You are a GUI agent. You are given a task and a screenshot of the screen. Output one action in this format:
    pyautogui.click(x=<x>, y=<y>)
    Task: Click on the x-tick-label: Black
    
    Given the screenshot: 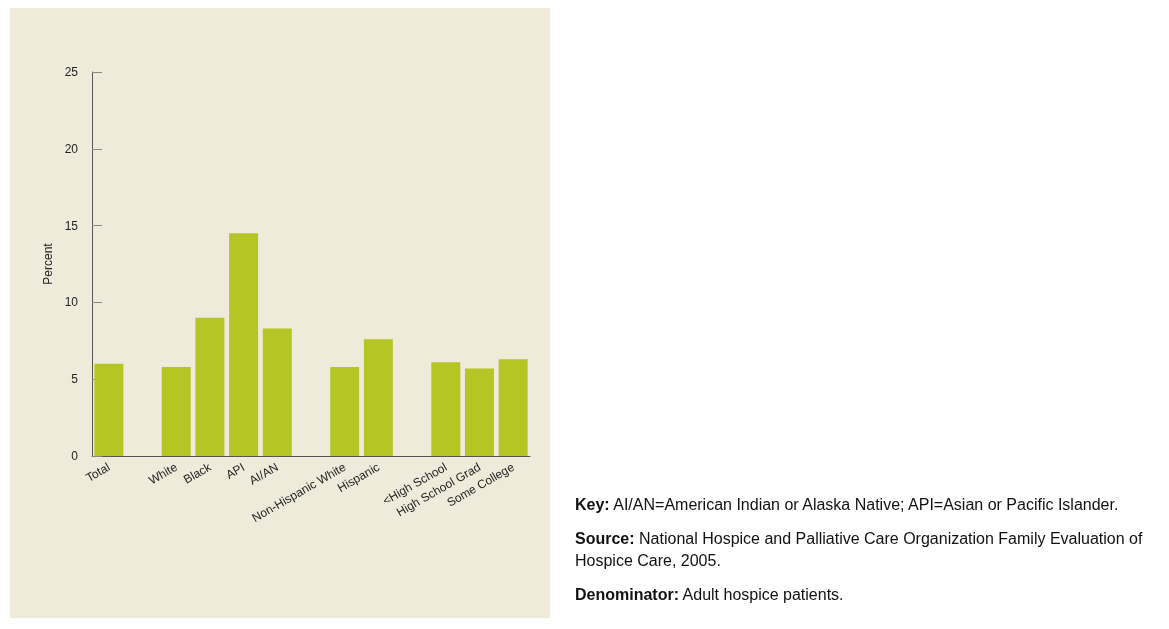 What is the action you would take?
    pyautogui.click(x=198, y=473)
    